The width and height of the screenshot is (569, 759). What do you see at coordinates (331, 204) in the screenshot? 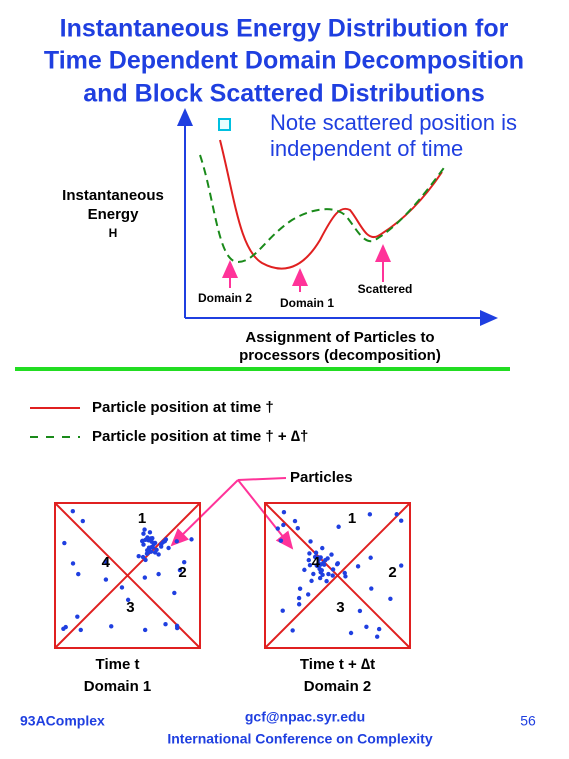
I see `curve-time-t` at bounding box center [331, 204].